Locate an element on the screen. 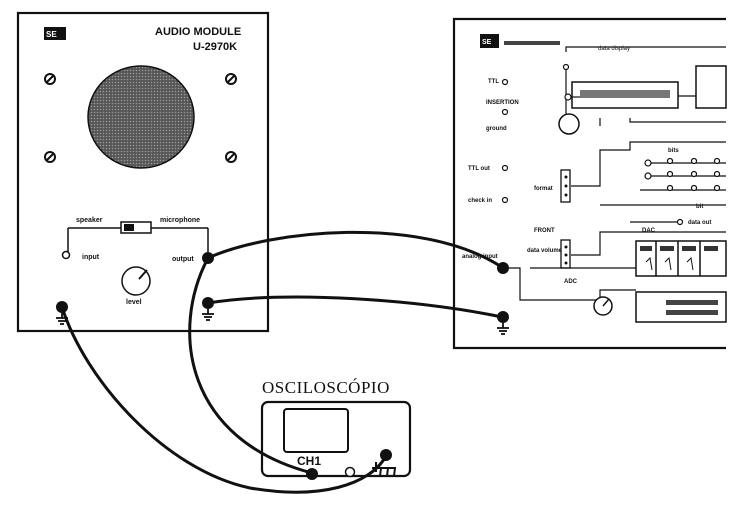  switch-label-speaker: speaker is located at coordinates (89, 220).